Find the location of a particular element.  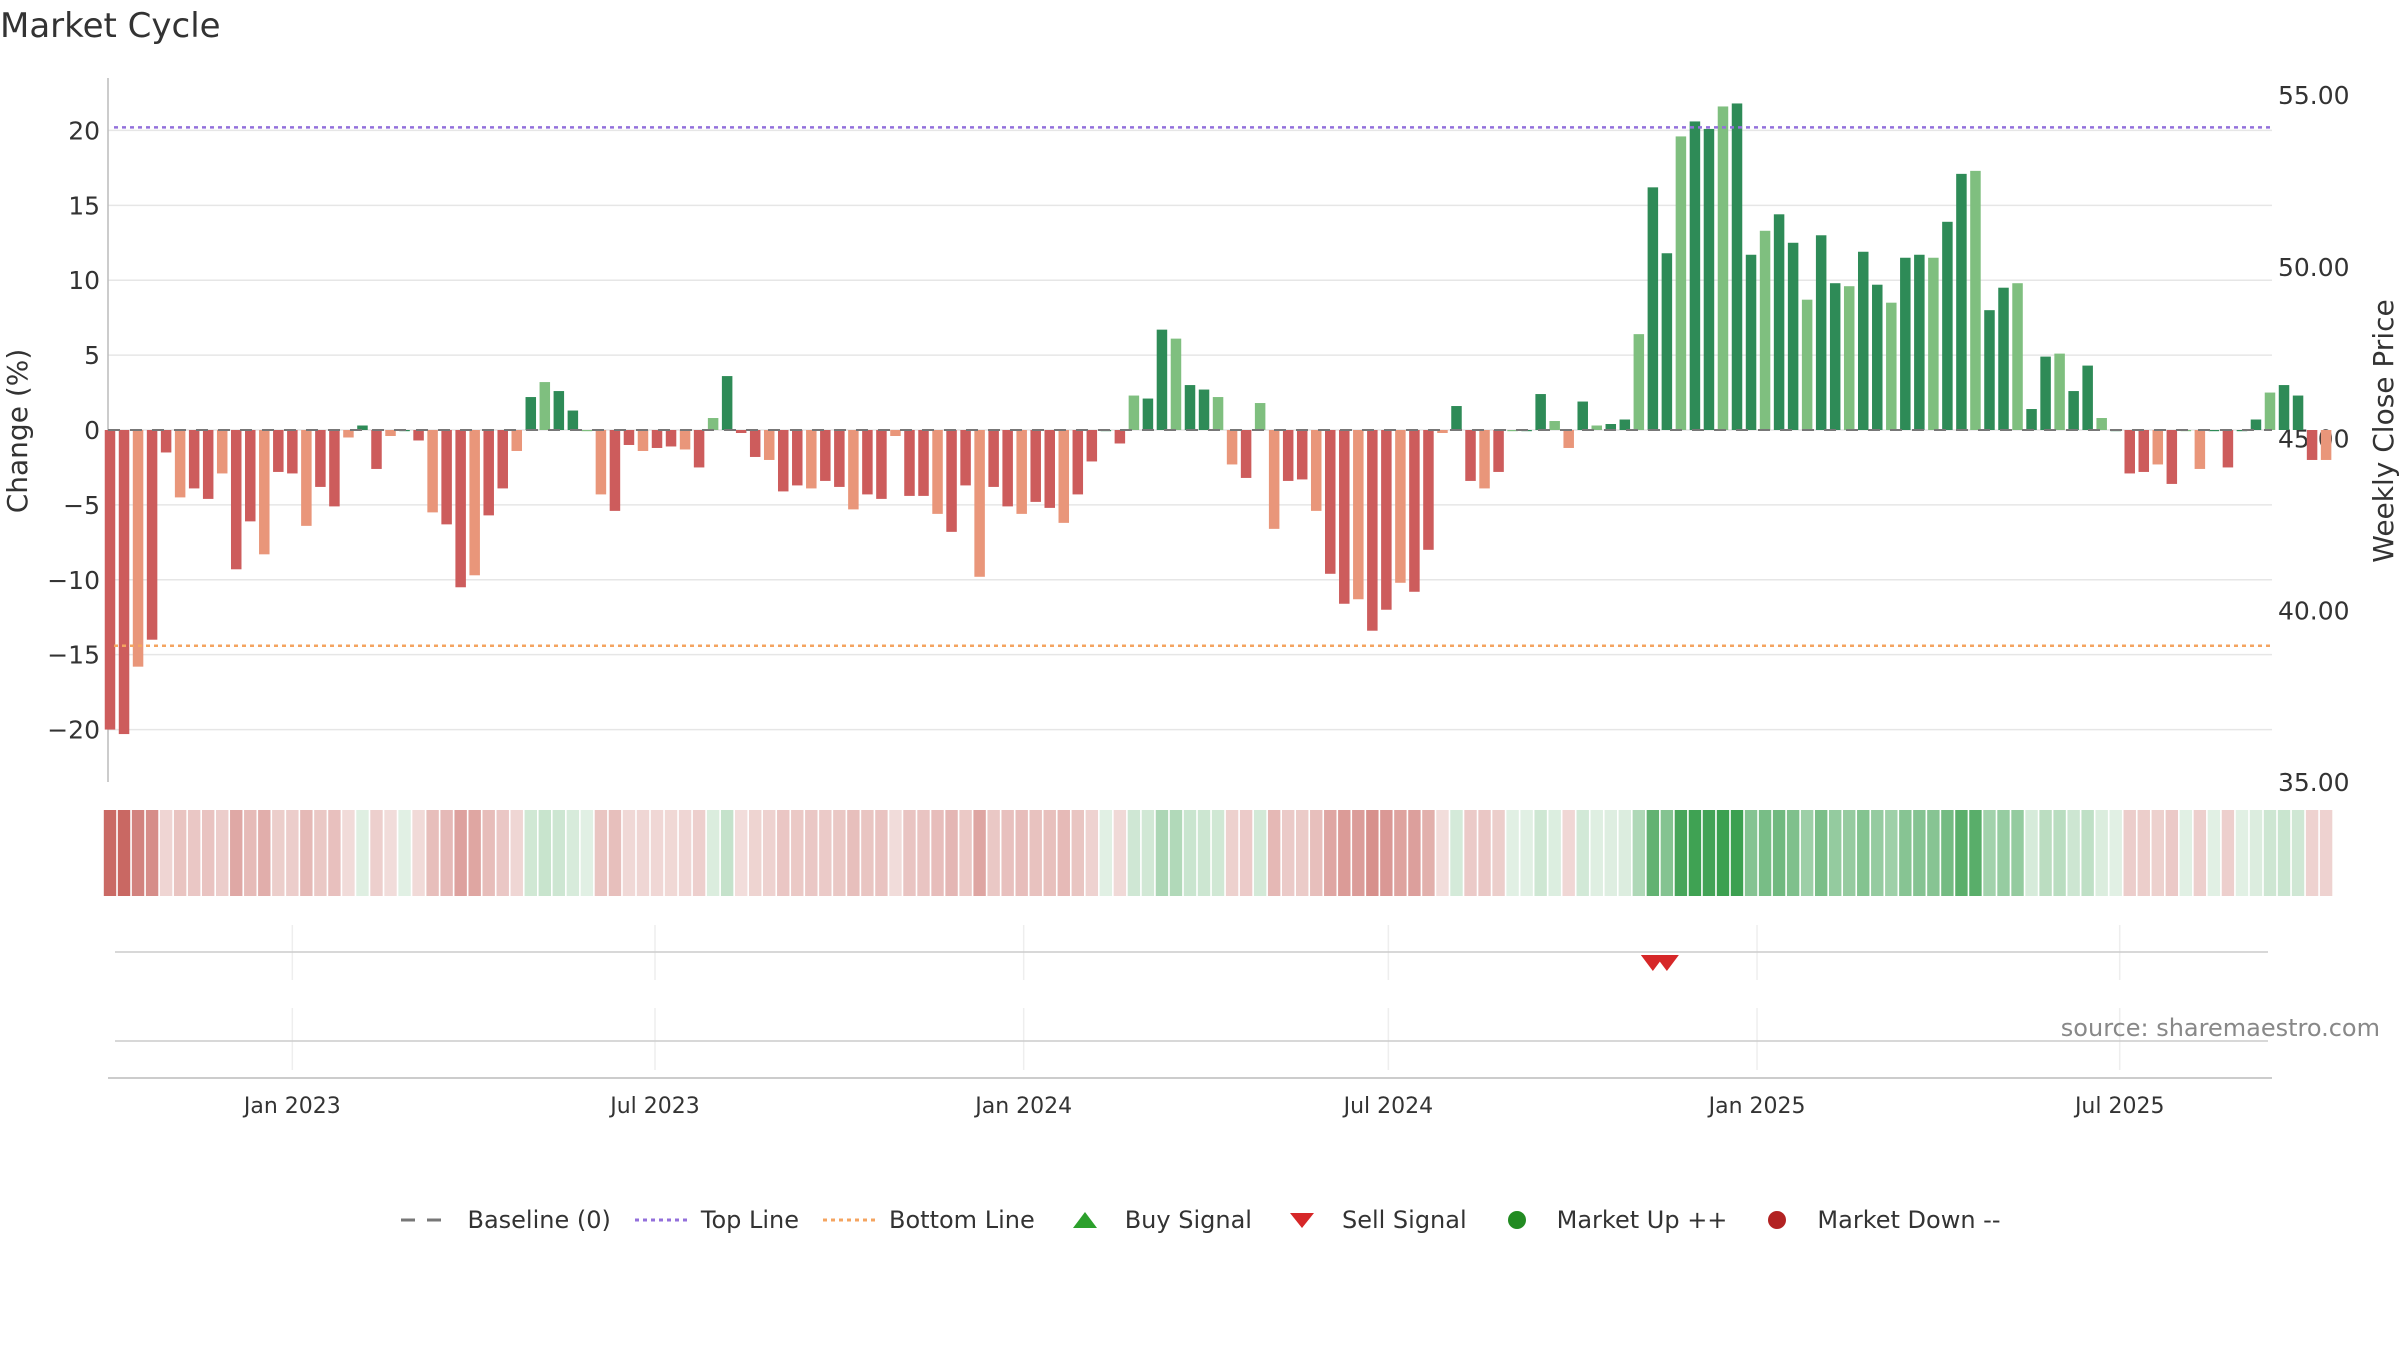

y2-tick-label: 35.00 is located at coordinates (2314, 782).